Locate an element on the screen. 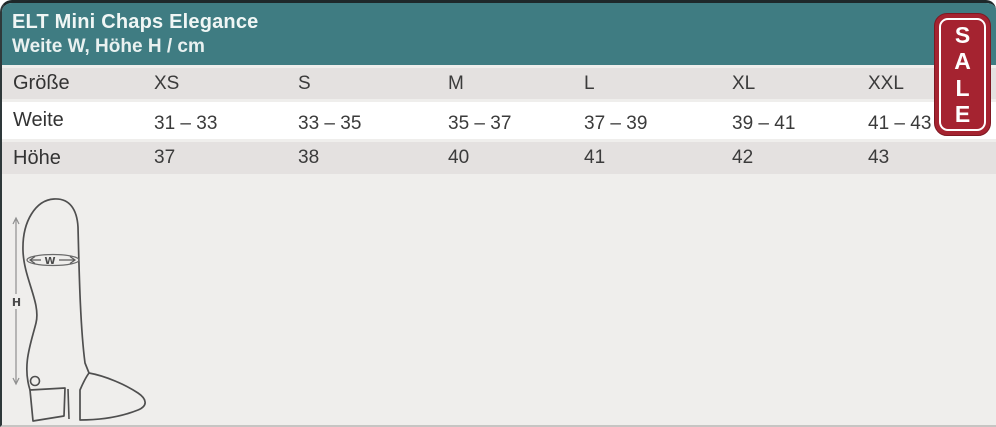 The width and height of the screenshot is (996, 427). units-subtitle: Weite W, Höhe H / cm is located at coordinates (108, 46).